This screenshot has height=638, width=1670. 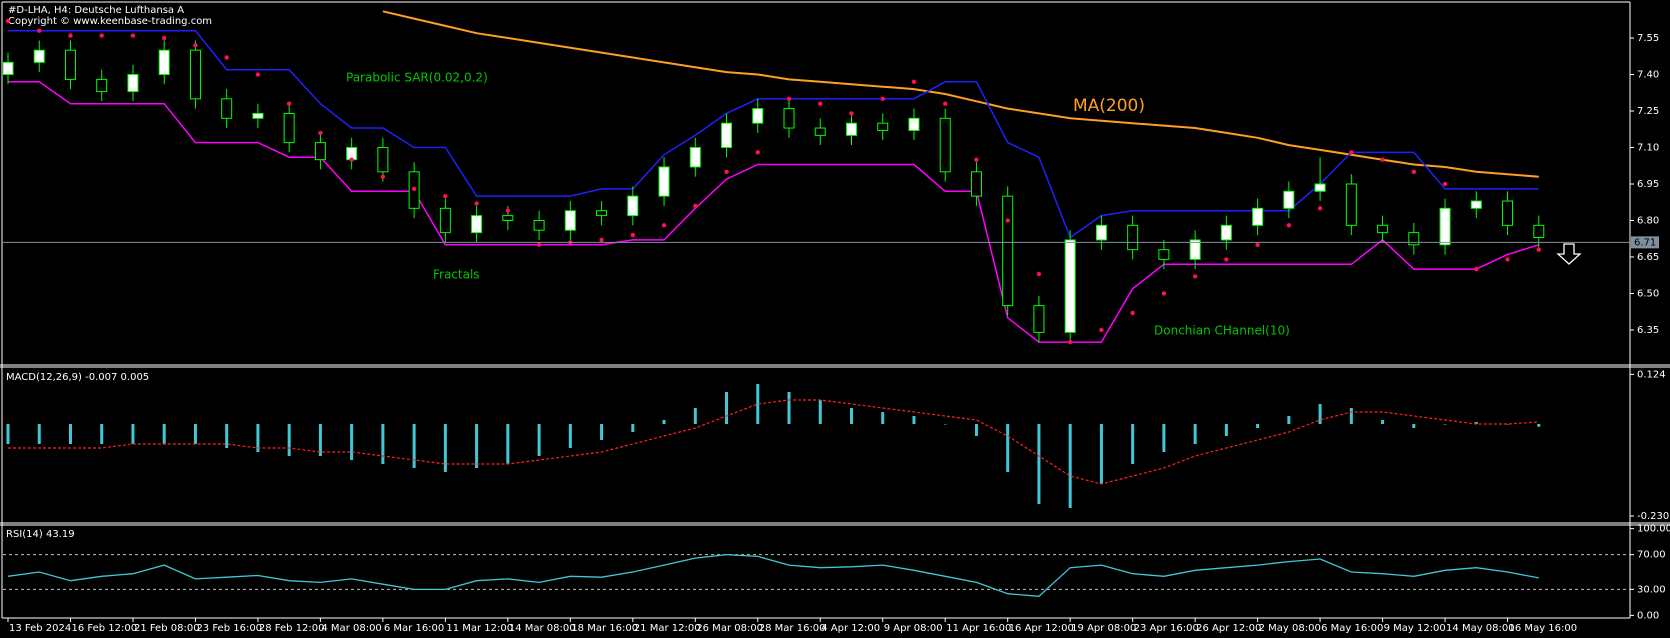 I want to click on copyright: Copyright © www.keenbase-trading.com, so click(x=110, y=21).